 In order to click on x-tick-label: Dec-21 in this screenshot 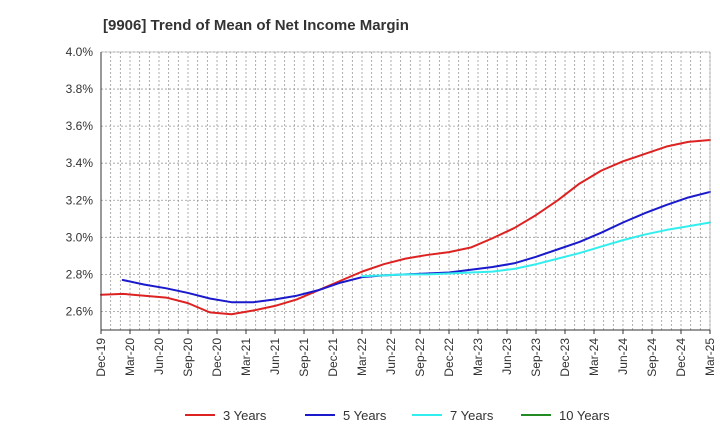, I will do `click(333, 357)`.